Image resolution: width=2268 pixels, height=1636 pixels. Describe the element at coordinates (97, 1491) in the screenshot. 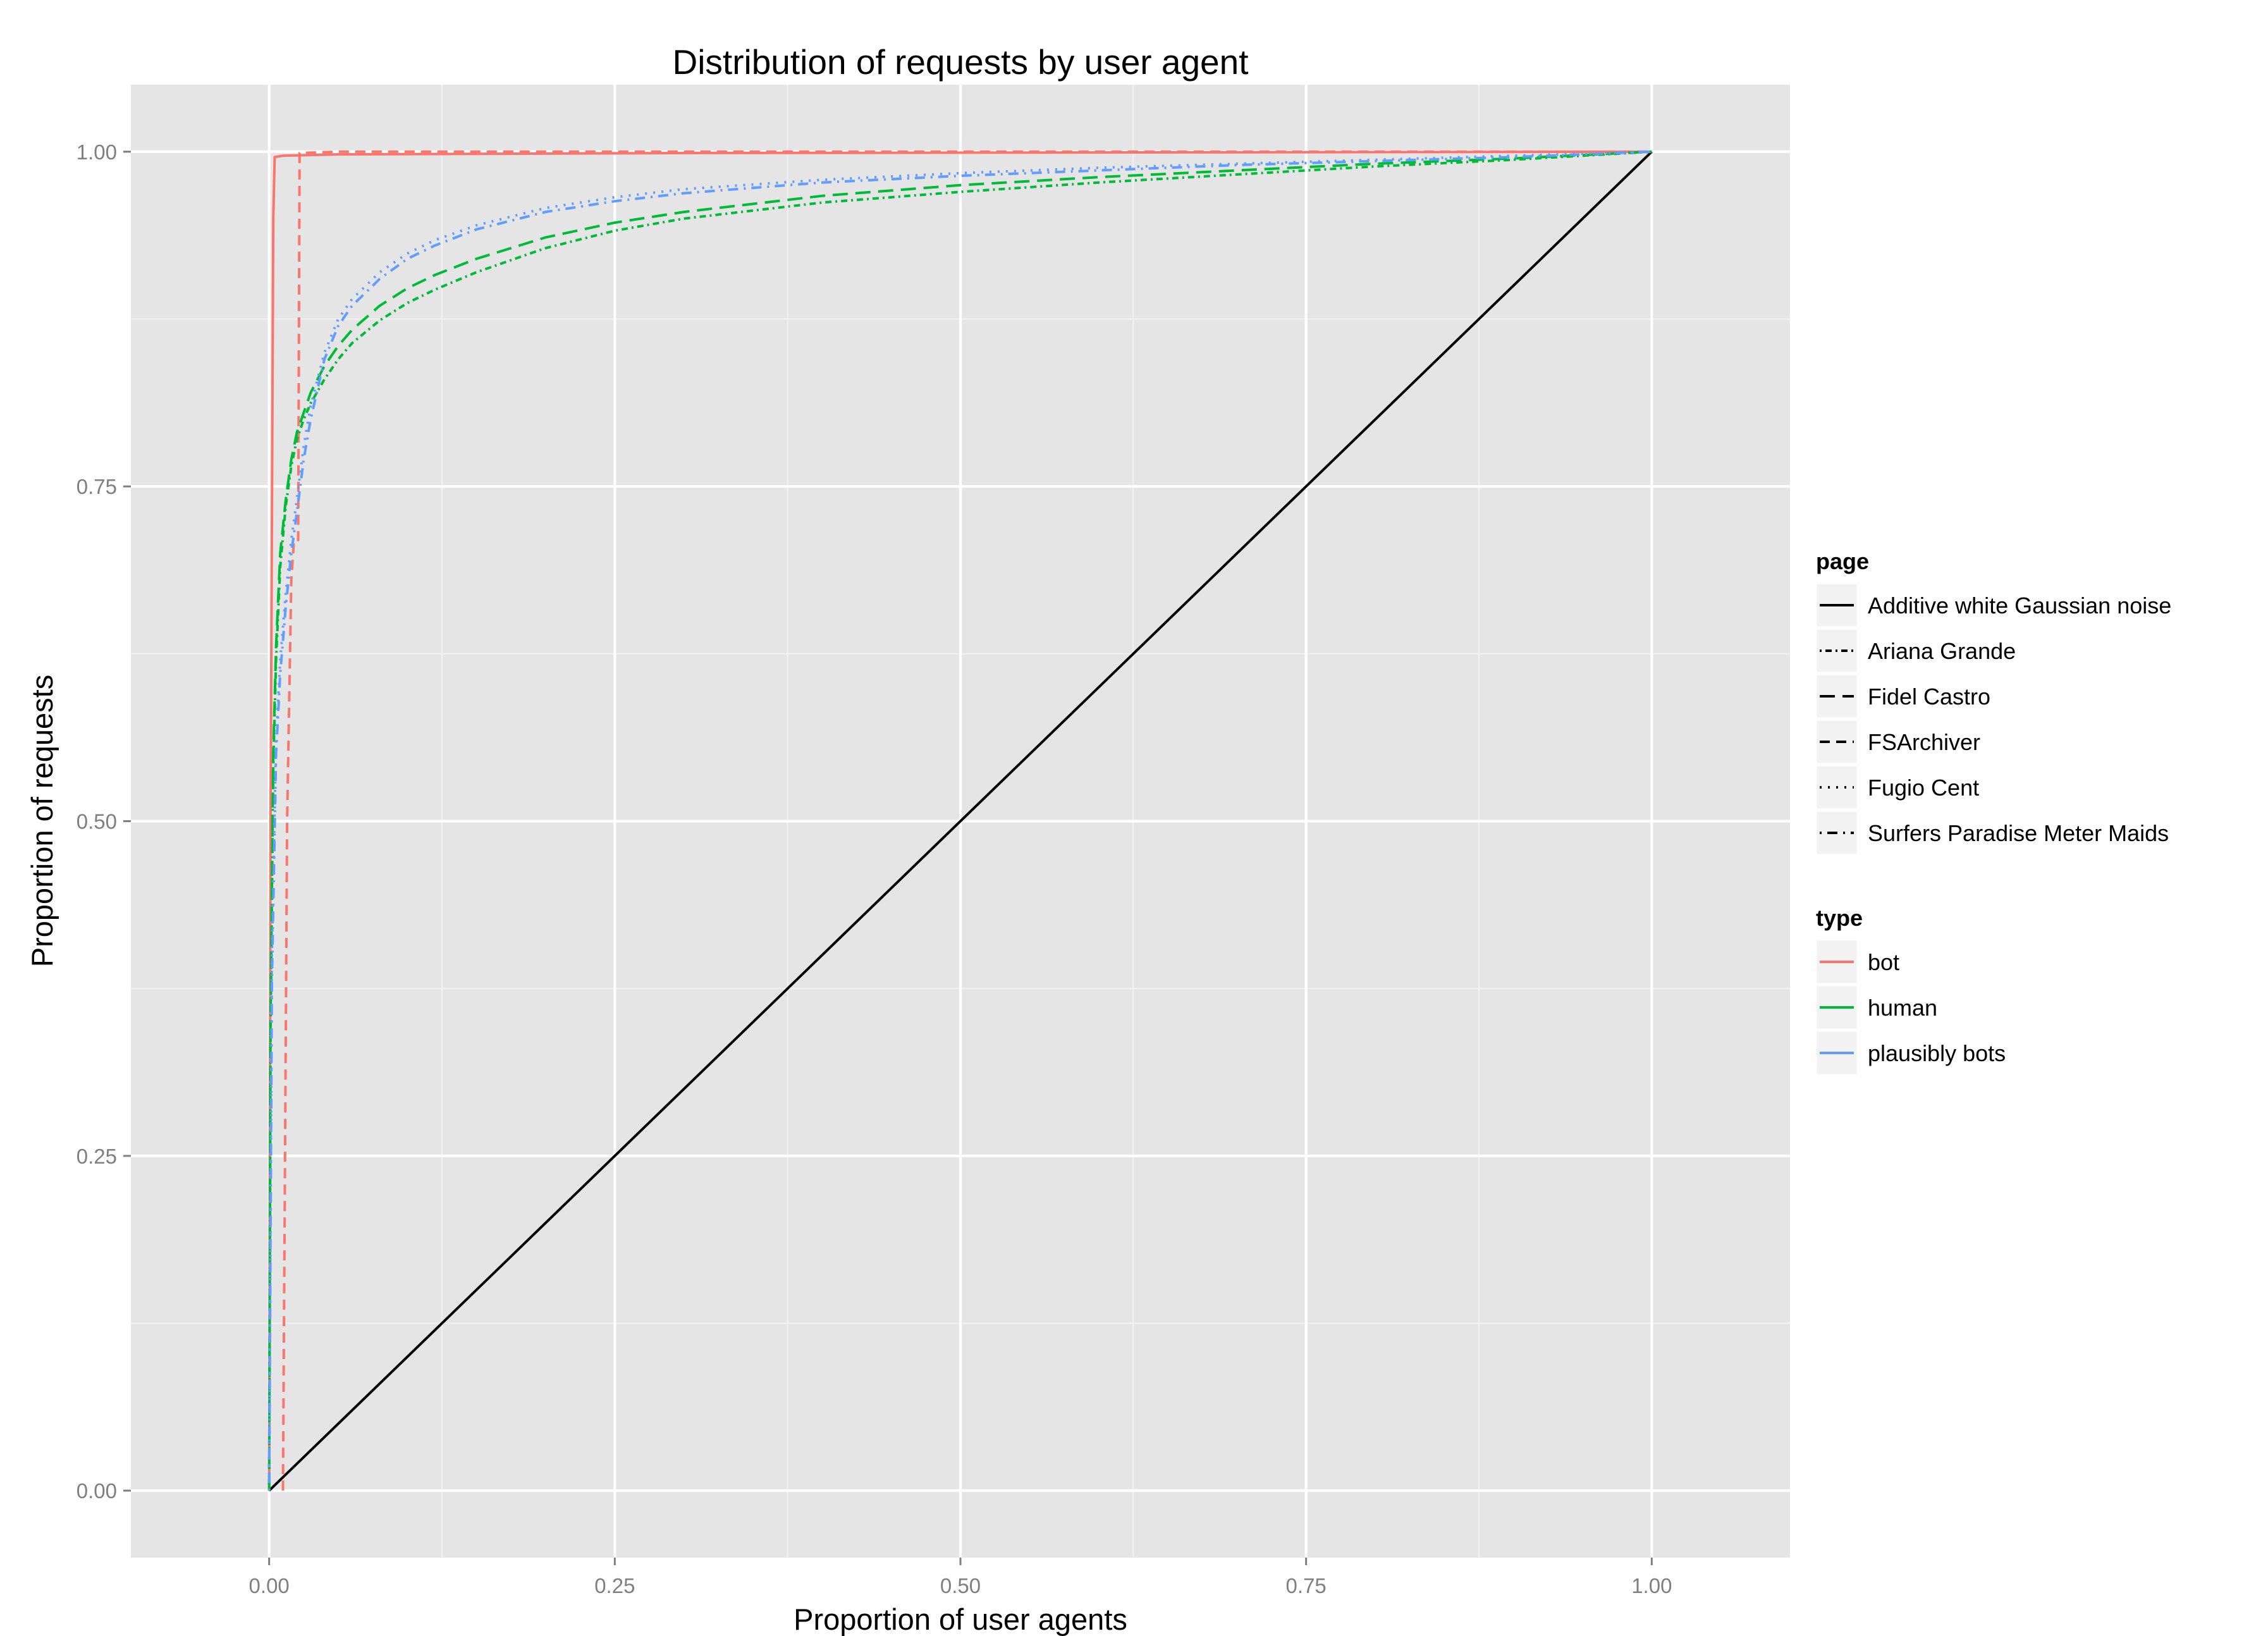

I see `y-tick-label: 0.00` at that location.